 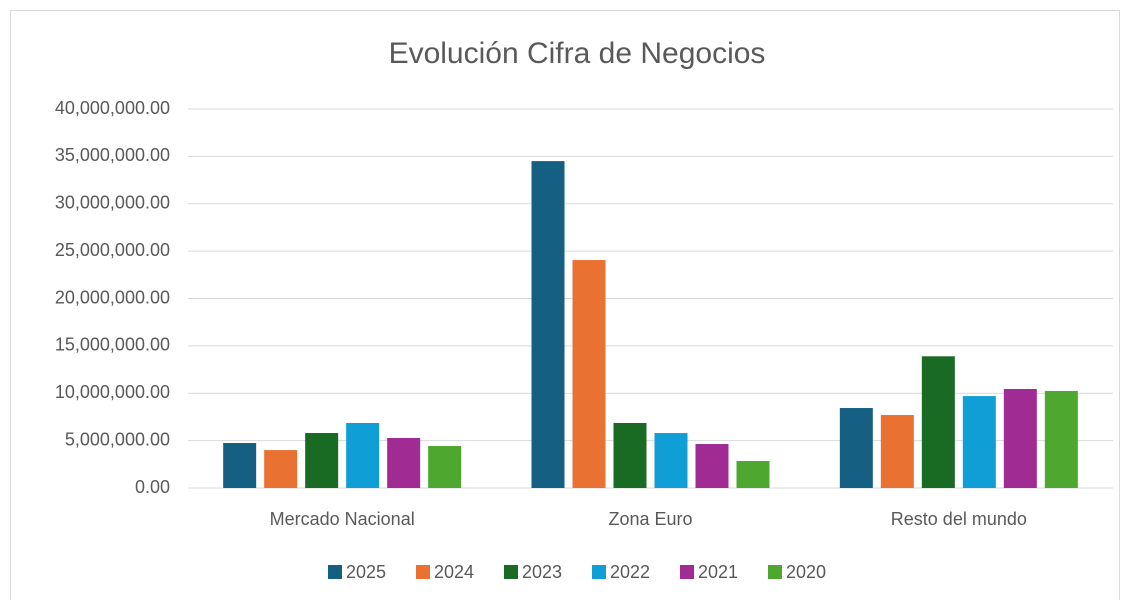 What do you see at coordinates (959, 519) in the screenshot?
I see `x-tick-label: Resto del mundo` at bounding box center [959, 519].